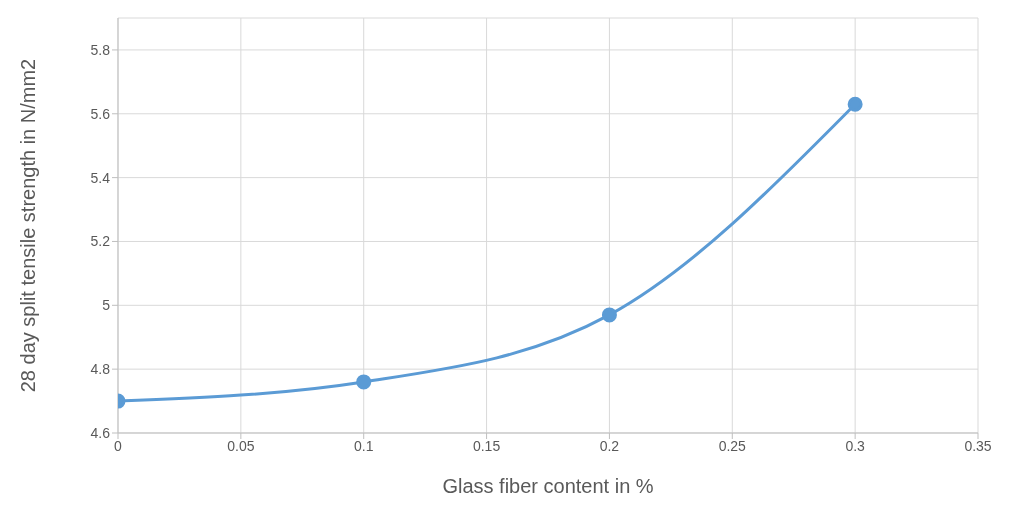  Describe the element at coordinates (100, 177) in the screenshot. I see `y-tick-label: 5.4` at that location.